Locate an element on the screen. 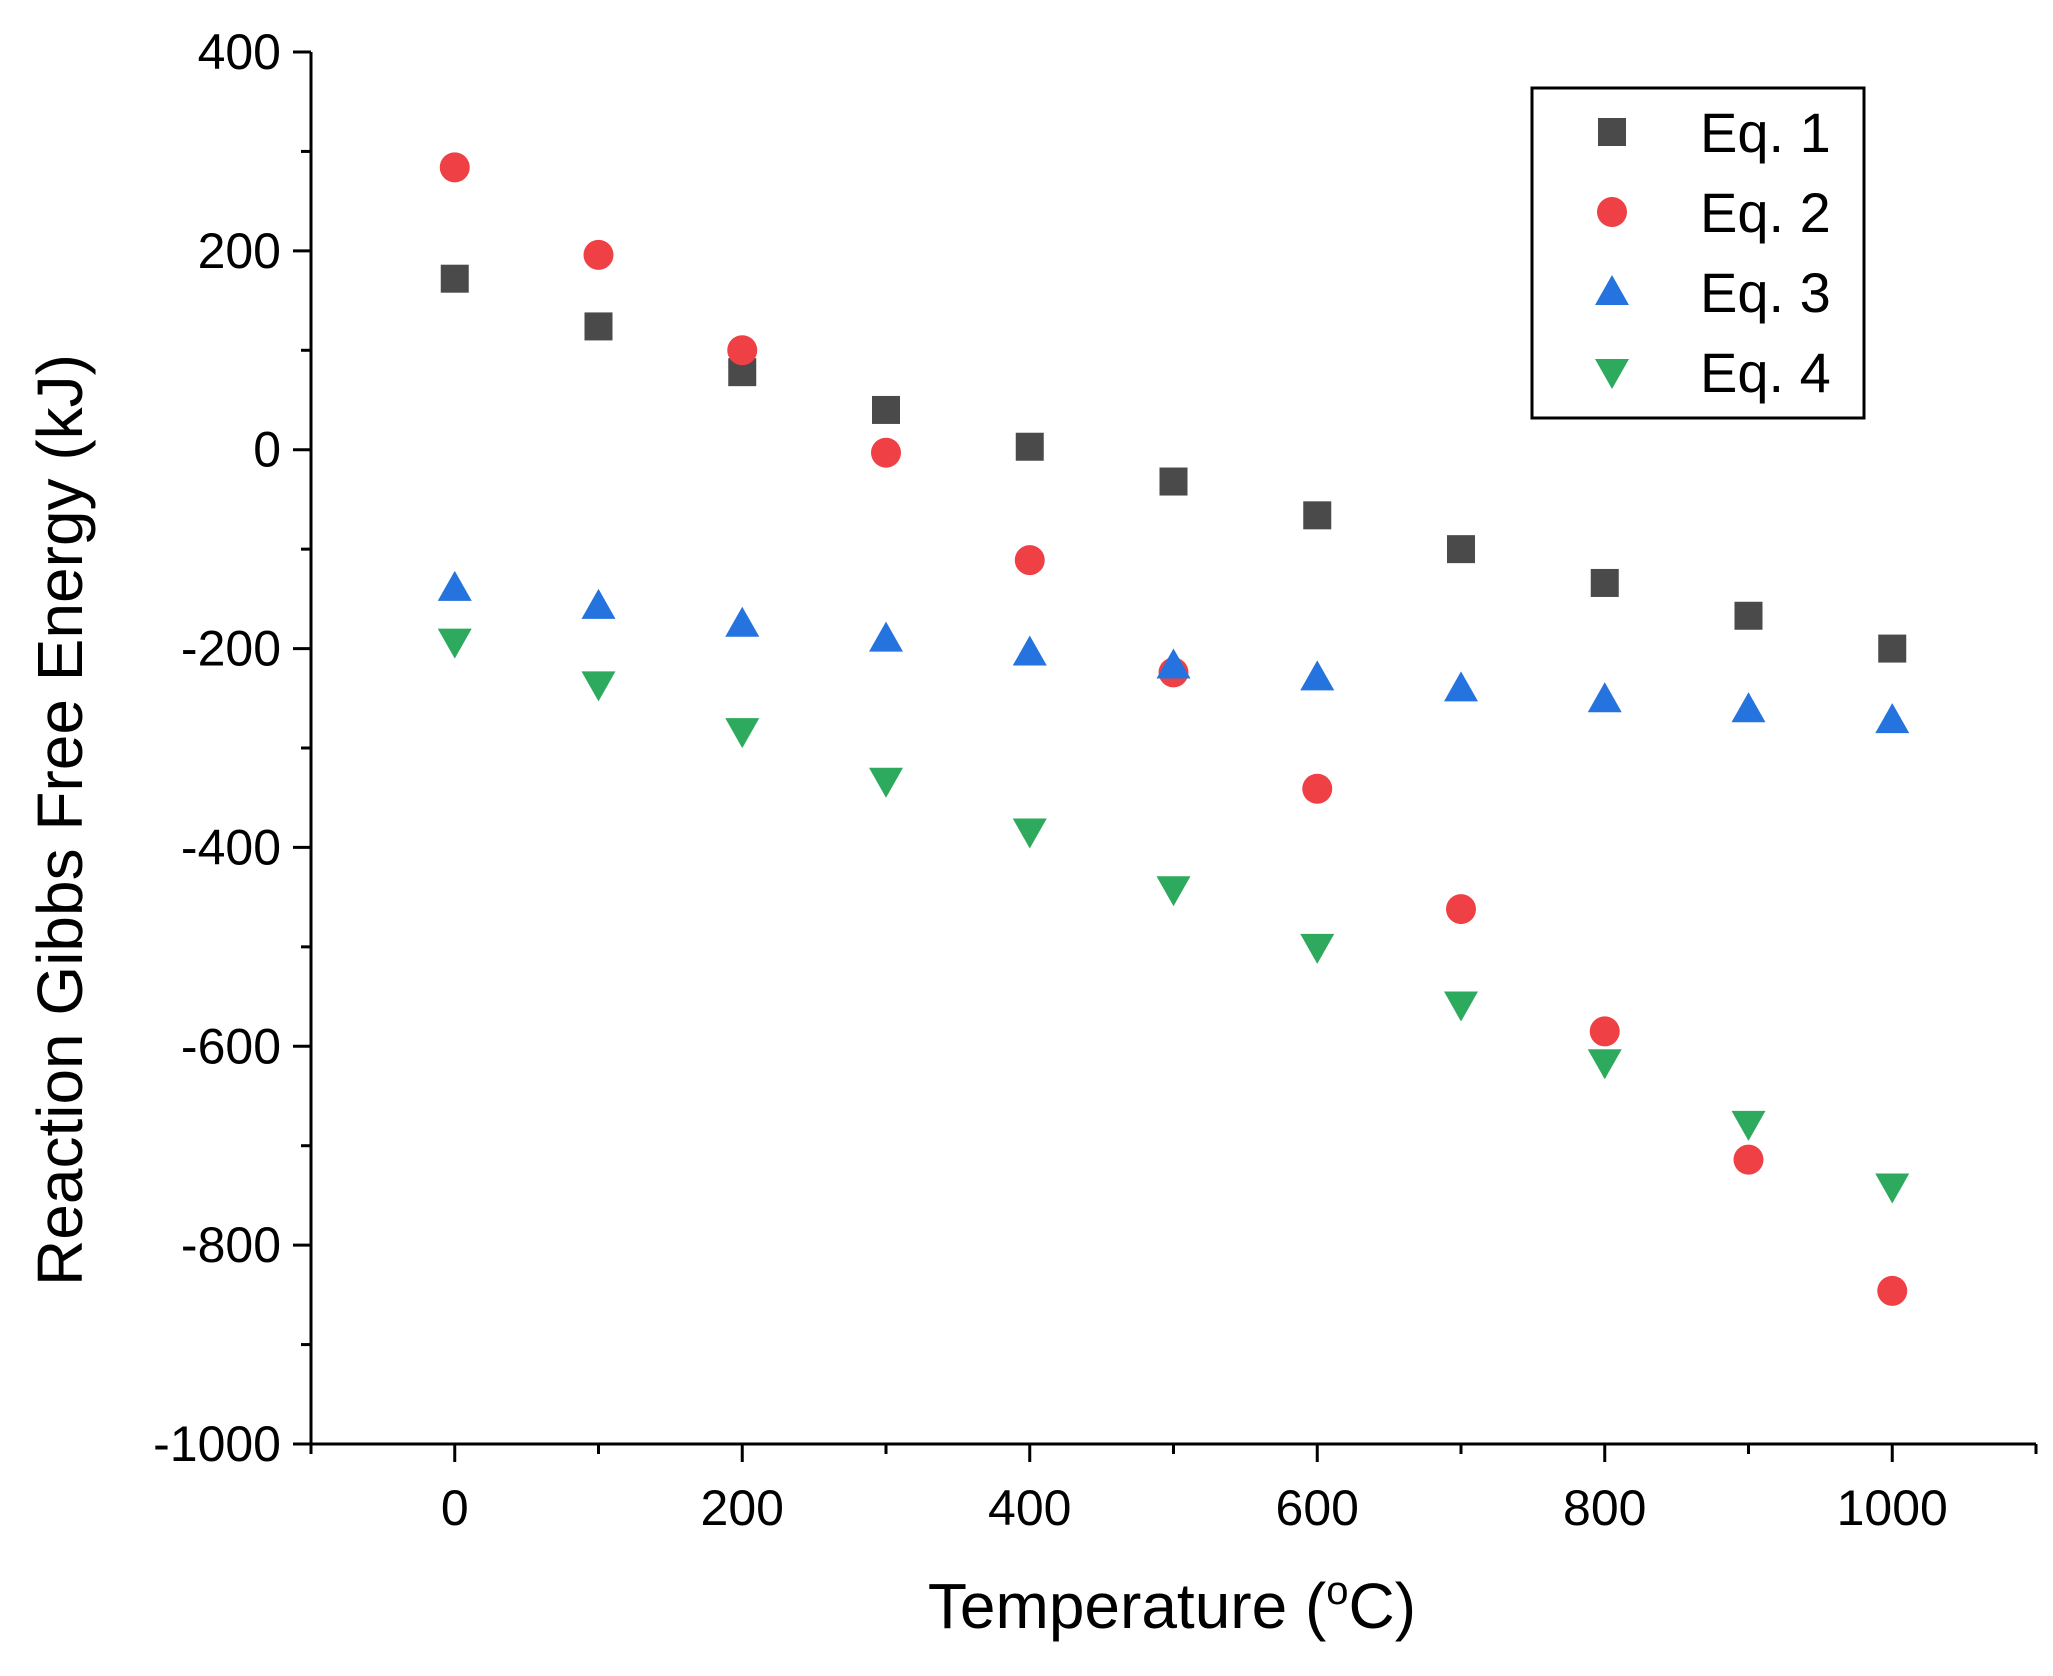 The height and width of the screenshot is (1676, 2053). x-tick-label: 400 is located at coordinates (1029, 1508).